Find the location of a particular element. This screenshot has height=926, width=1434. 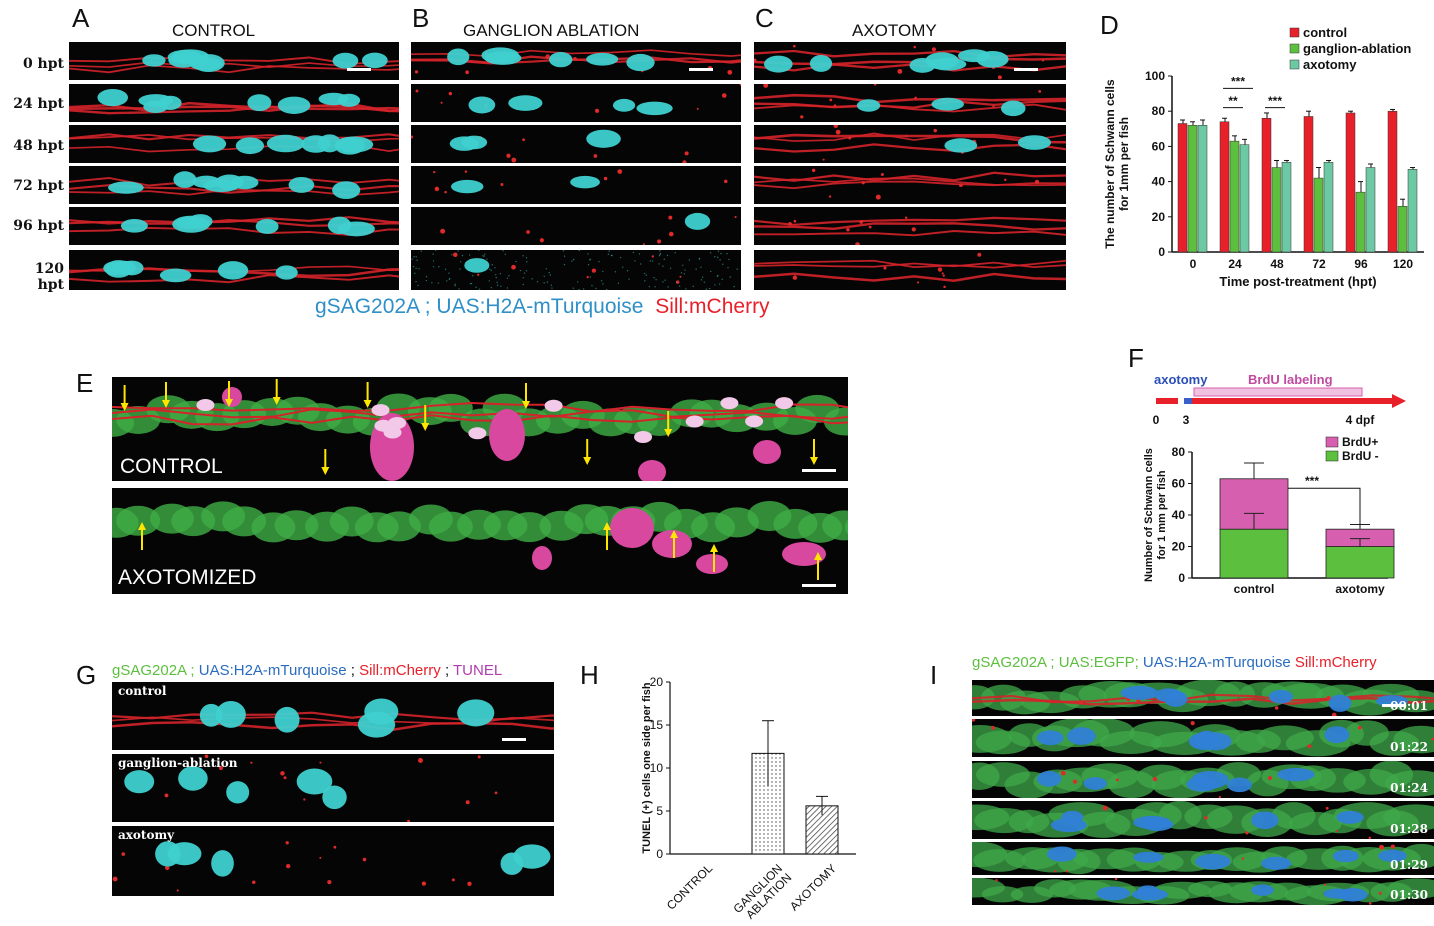

ytick-label-d-3: 60 is located at coordinates (1159, 146).